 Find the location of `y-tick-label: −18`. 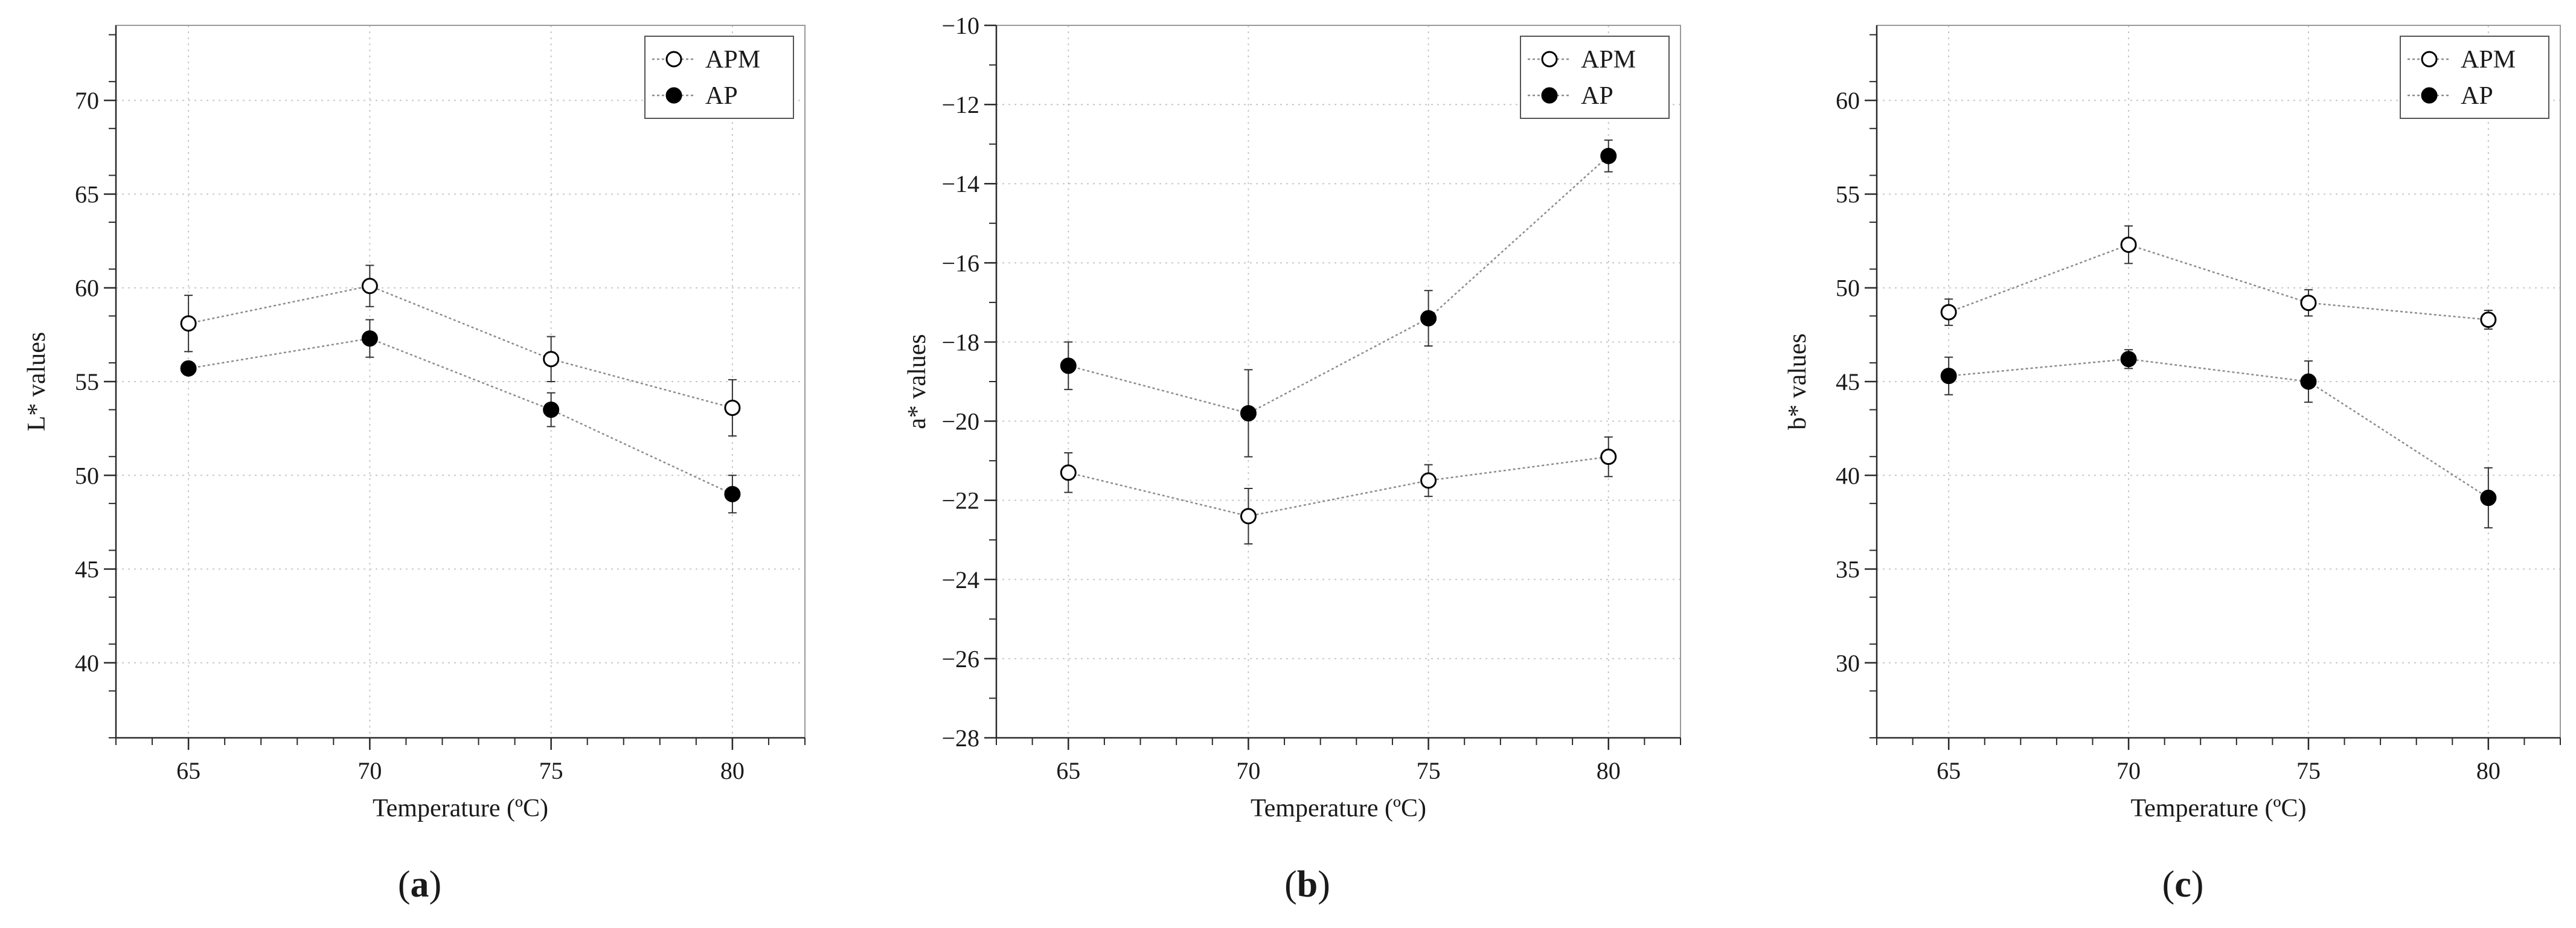

y-tick-label: −18 is located at coordinates (960, 342).